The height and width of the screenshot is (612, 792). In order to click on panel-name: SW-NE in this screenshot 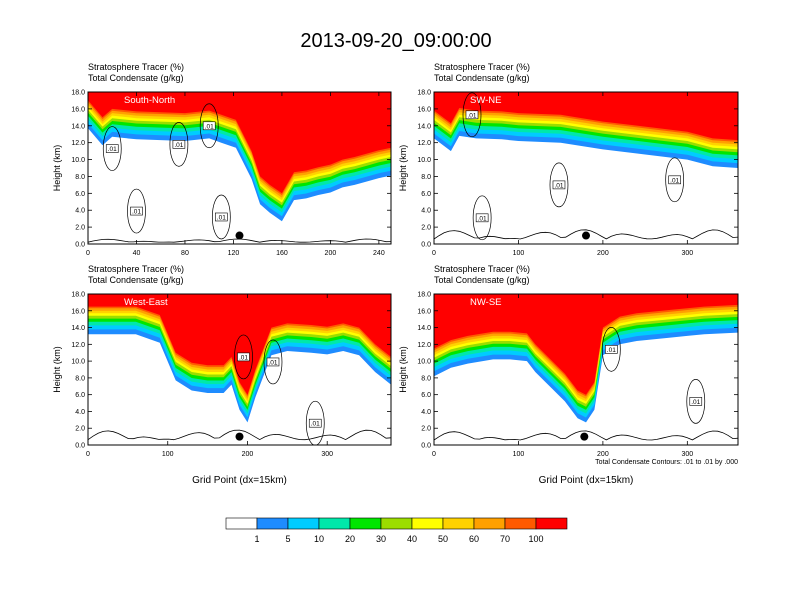, I will do `click(486, 100)`.